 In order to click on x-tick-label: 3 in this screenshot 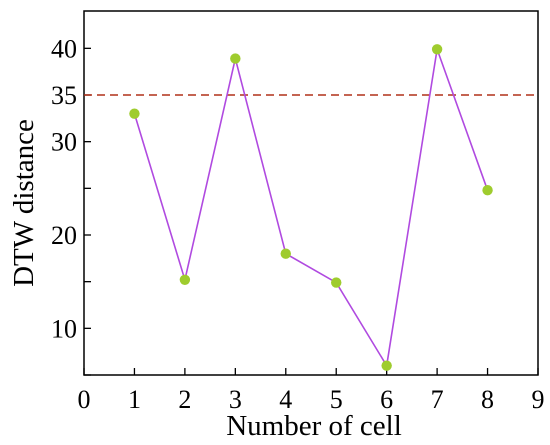, I will do `click(235, 399)`.